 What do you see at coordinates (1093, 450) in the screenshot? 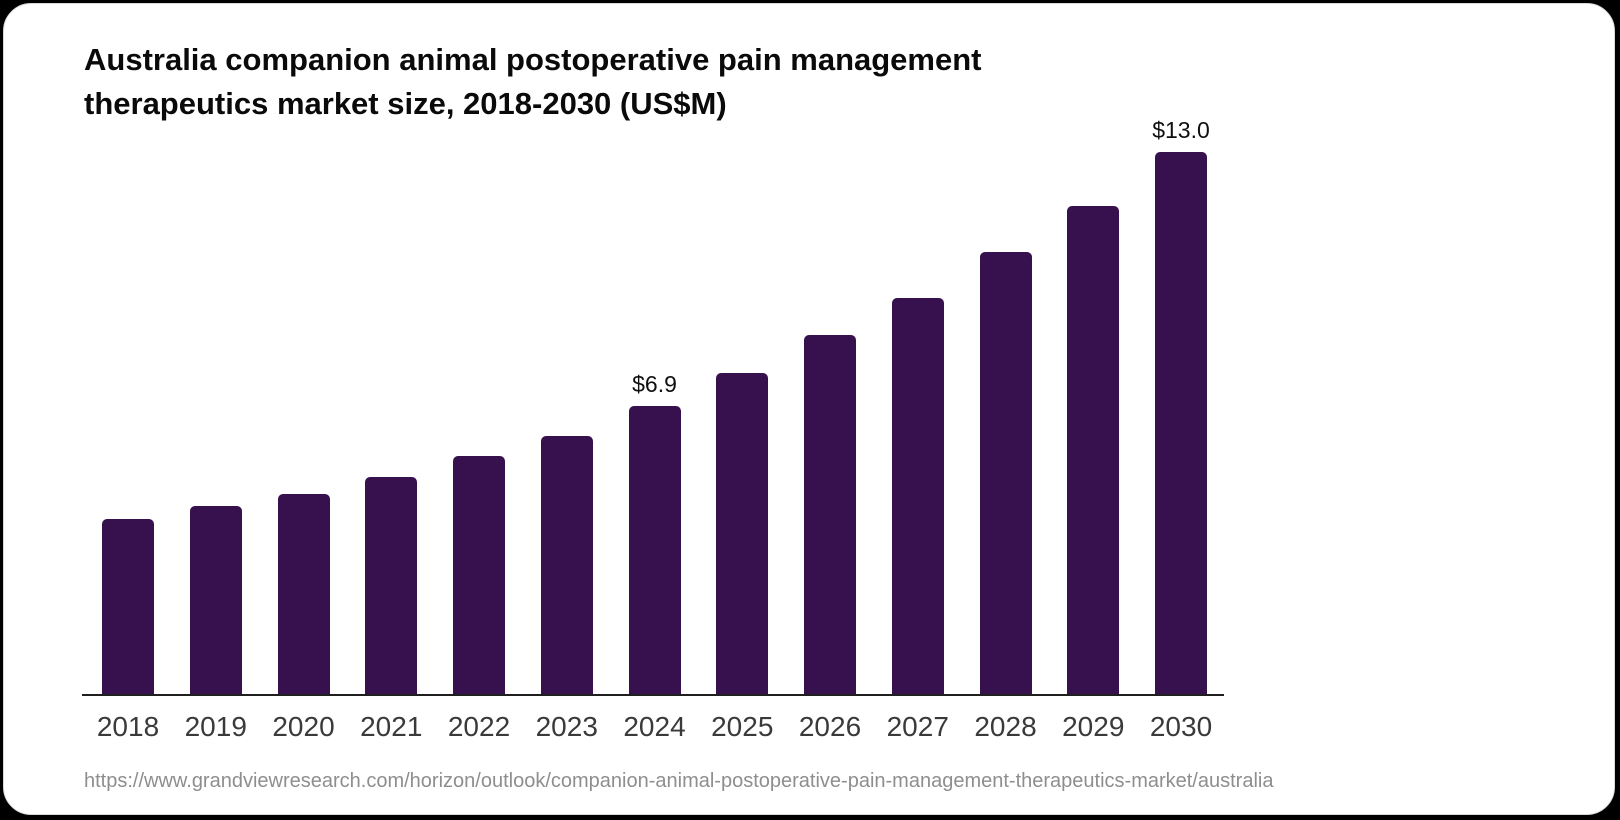
I see `bar-2029` at bounding box center [1093, 450].